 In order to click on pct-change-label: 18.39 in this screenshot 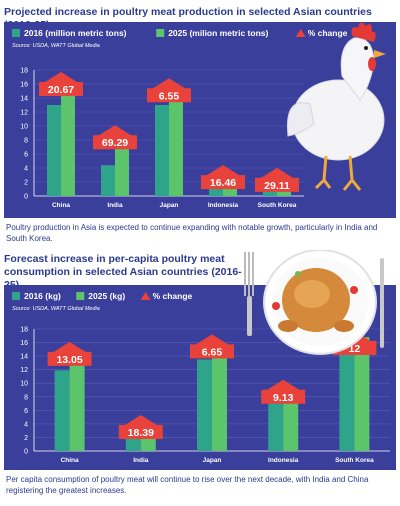, I will do `click(141, 433)`.